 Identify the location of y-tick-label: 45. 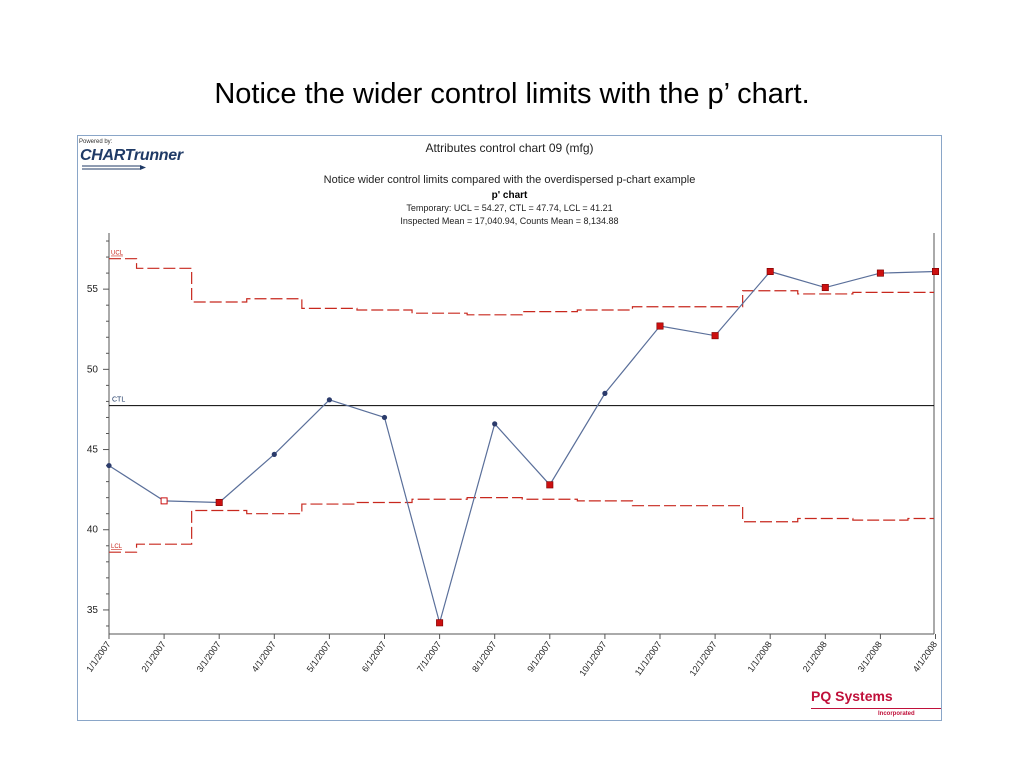
(93, 450).